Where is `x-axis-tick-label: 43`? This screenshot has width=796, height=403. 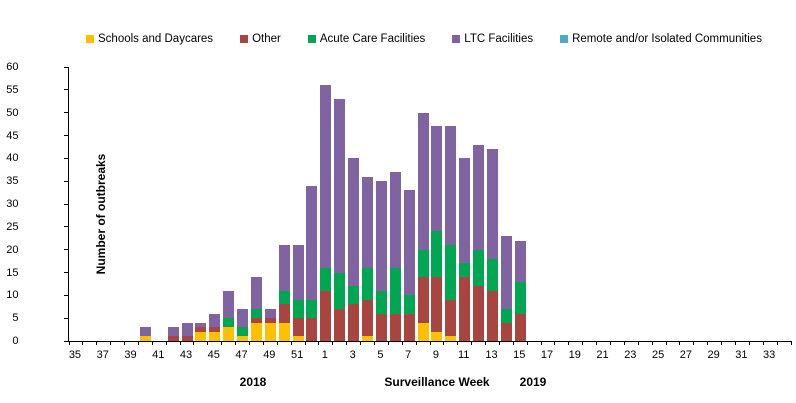 x-axis-tick-label: 43 is located at coordinates (186, 355).